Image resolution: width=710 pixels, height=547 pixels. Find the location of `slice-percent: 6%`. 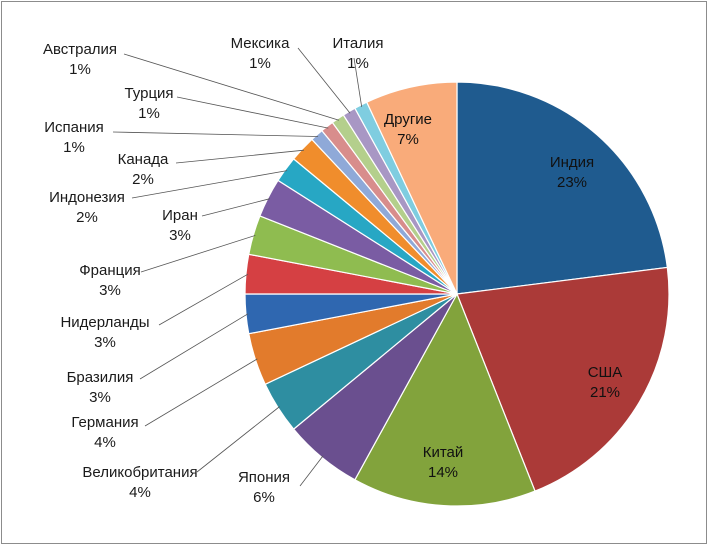

slice-percent: 6% is located at coordinates (264, 497).